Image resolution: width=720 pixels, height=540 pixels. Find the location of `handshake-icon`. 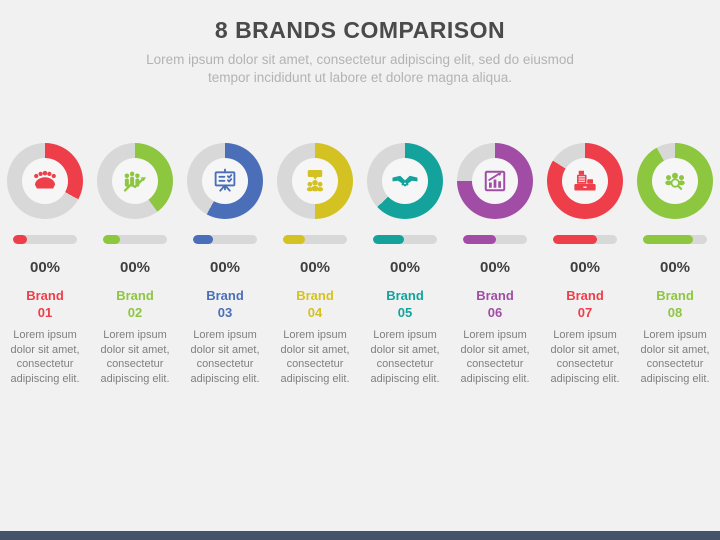

handshake-icon is located at coordinates (405, 181).